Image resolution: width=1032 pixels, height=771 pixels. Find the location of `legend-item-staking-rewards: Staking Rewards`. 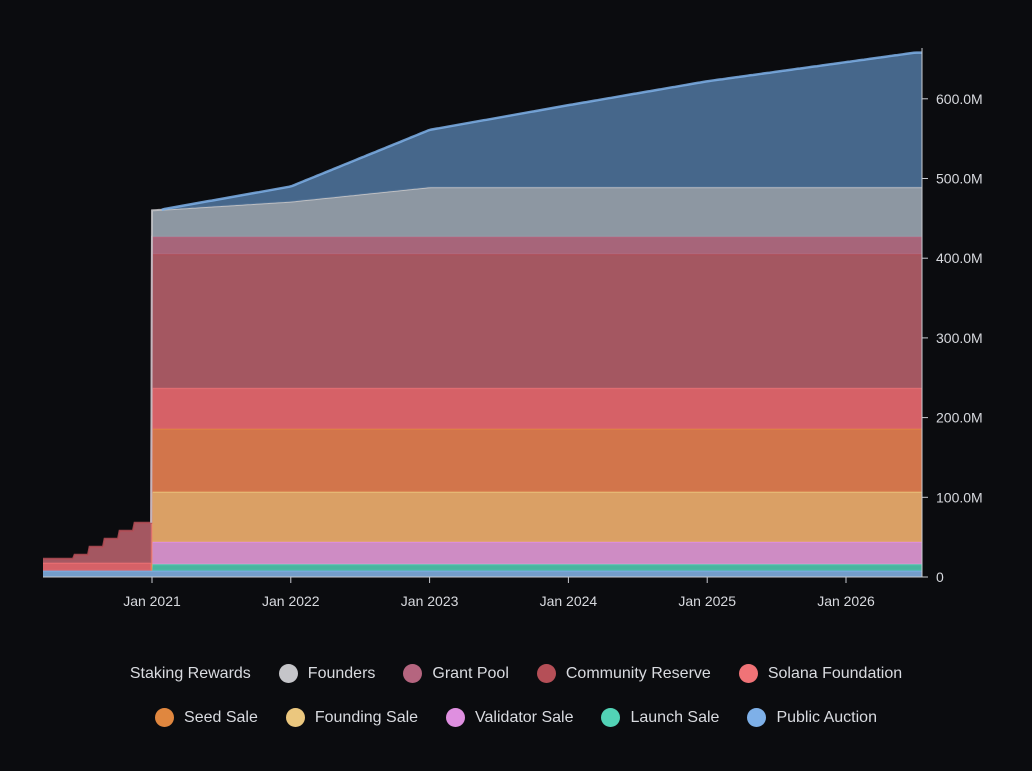

legend-item-staking-rewards: Staking Rewards is located at coordinates (190, 673).